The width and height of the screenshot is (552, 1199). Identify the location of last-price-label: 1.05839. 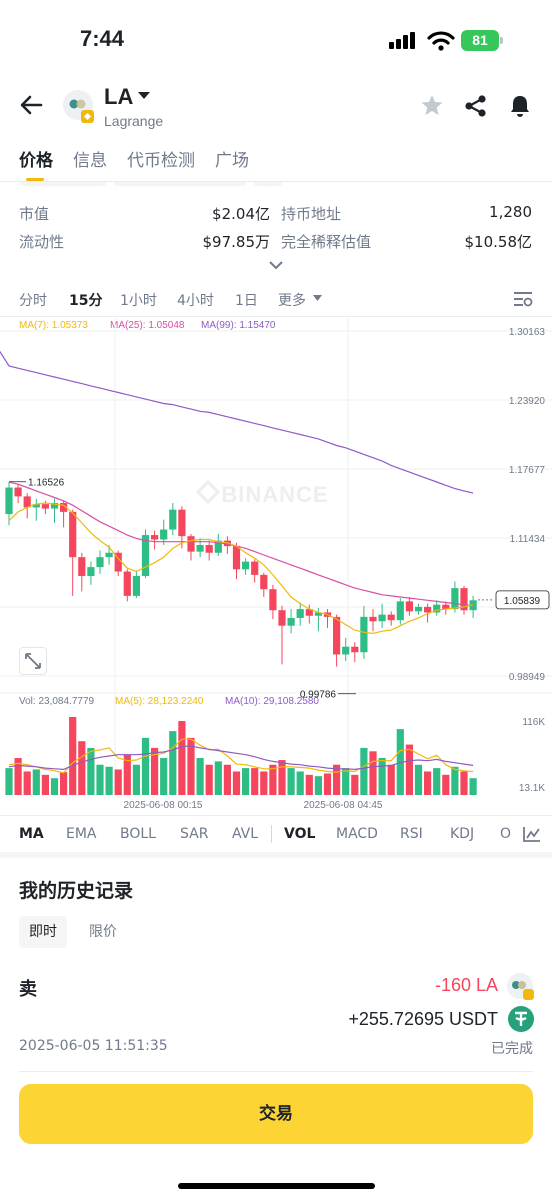
(522, 601).